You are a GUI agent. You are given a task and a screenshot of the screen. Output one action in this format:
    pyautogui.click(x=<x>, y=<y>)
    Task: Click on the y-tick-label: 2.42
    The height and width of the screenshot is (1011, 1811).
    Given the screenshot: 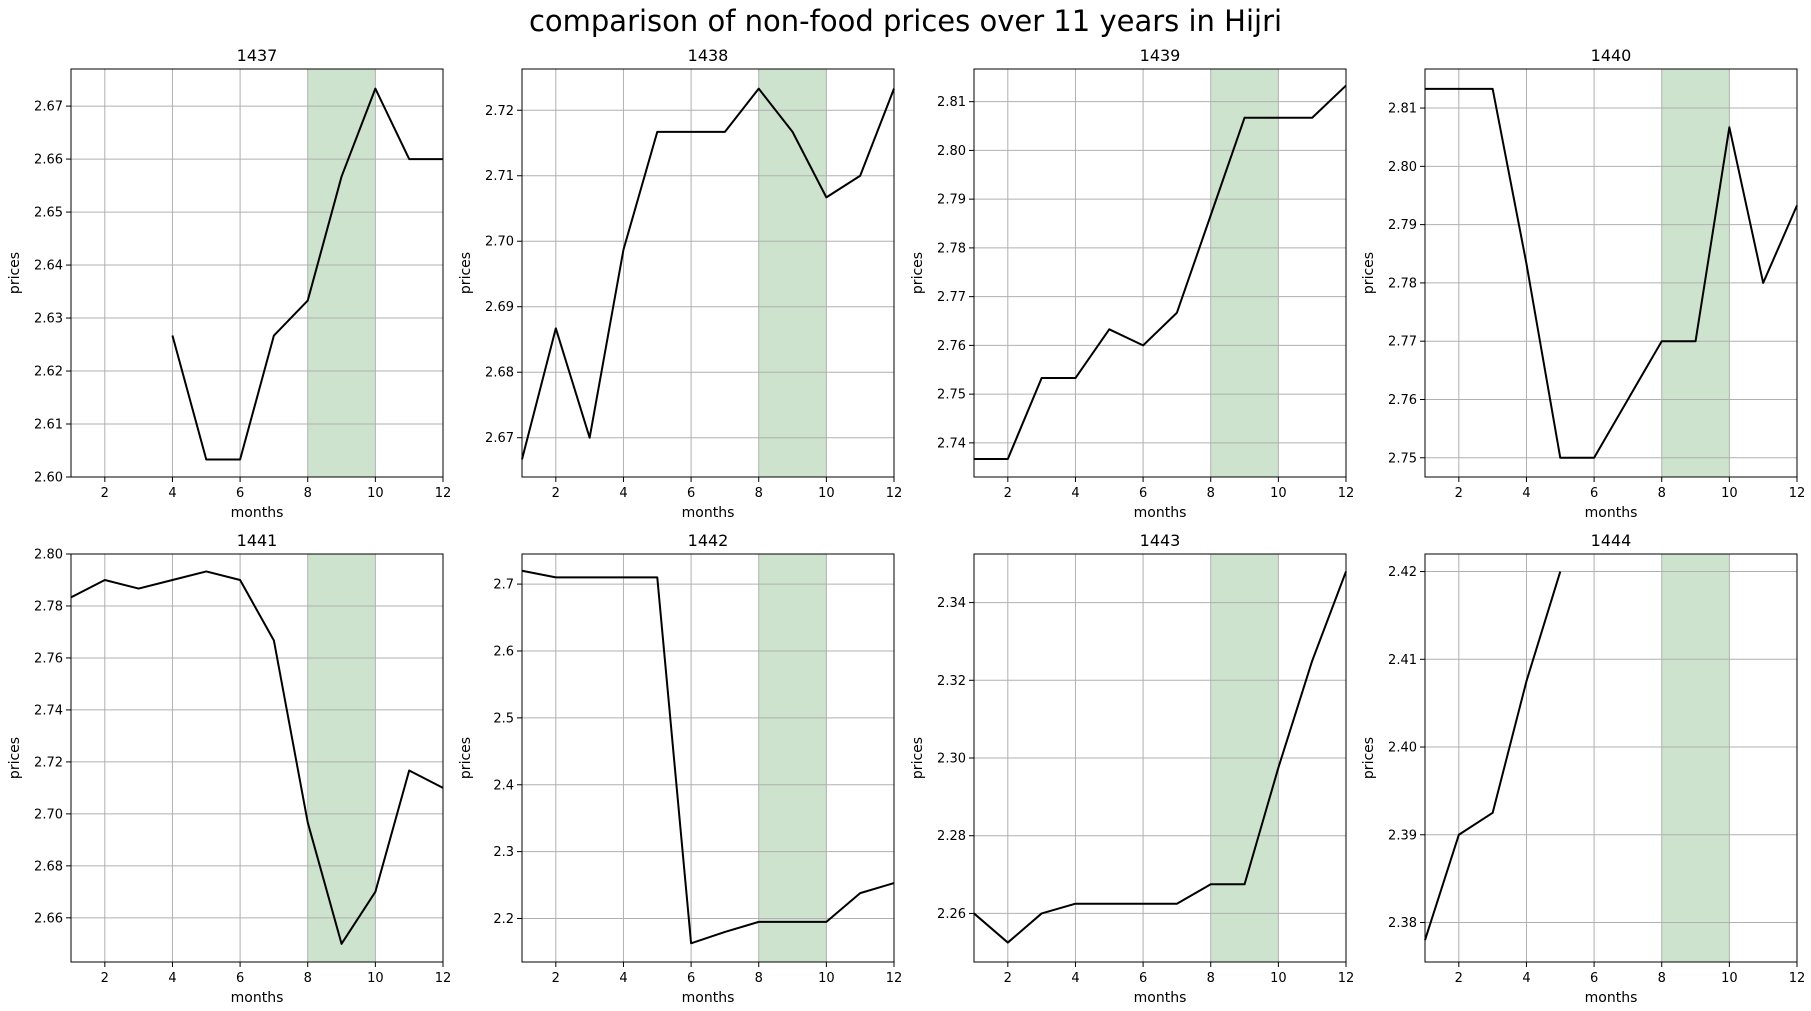 What is the action you would take?
    pyautogui.click(x=1402, y=572)
    